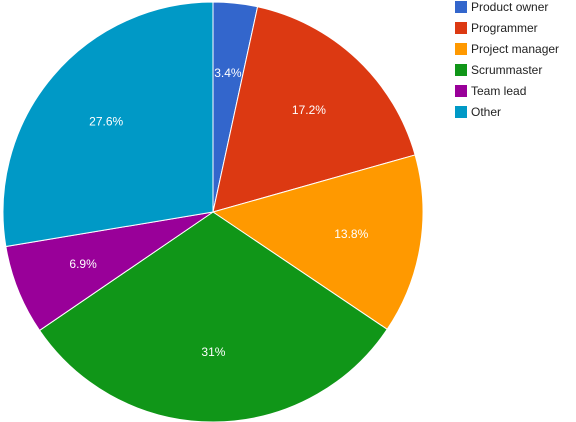 Image resolution: width=576 pixels, height=422 pixels. I want to click on legend-swatch-product-owner, so click(461, 7).